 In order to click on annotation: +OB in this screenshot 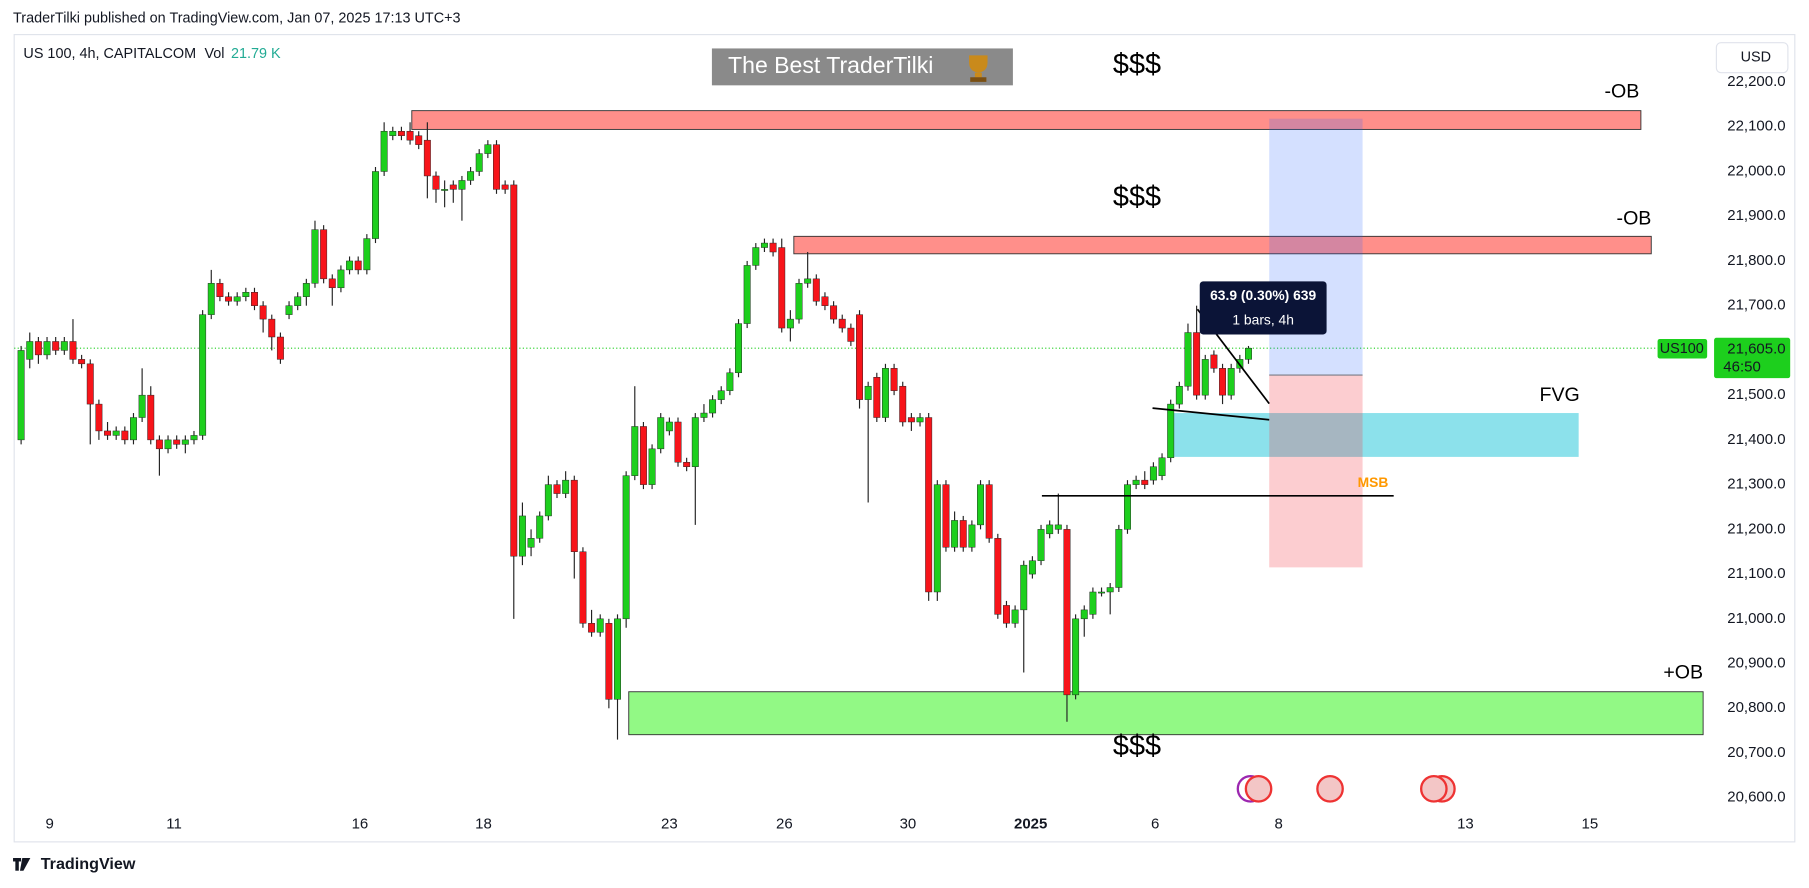, I will do `click(1683, 673)`.